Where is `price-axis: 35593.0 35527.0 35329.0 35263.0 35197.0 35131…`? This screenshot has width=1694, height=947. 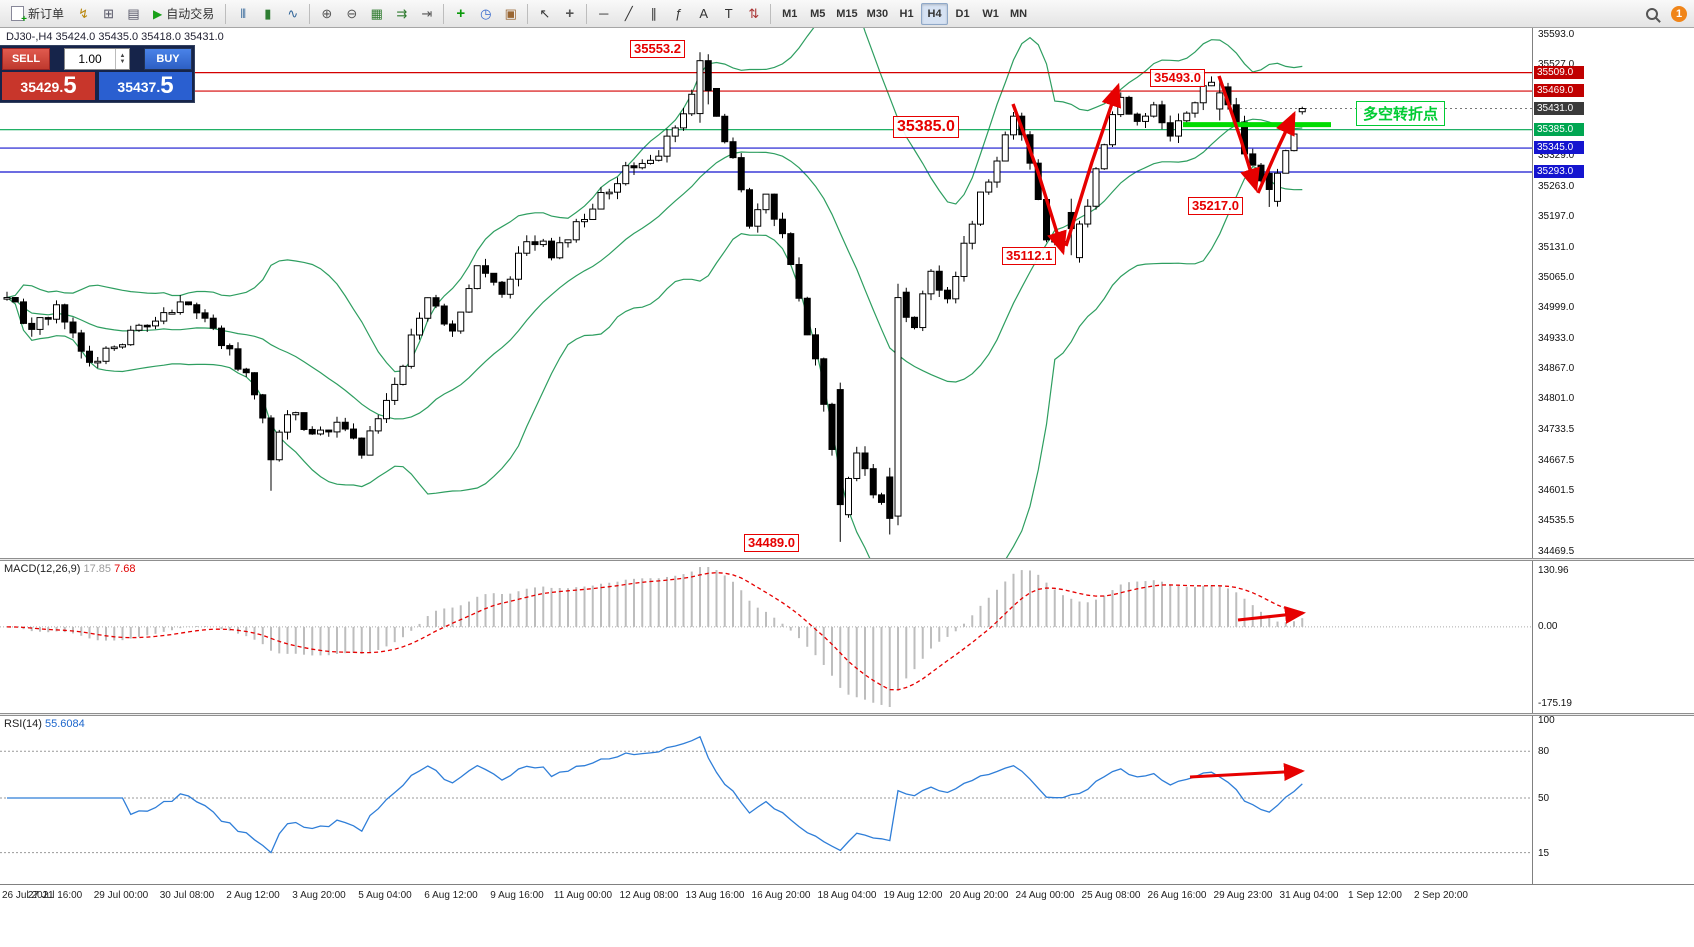
price-axis: 35593.0 35527.0 35329.0 35263.0 35197.0 35131… is located at coordinates (1613, 456).